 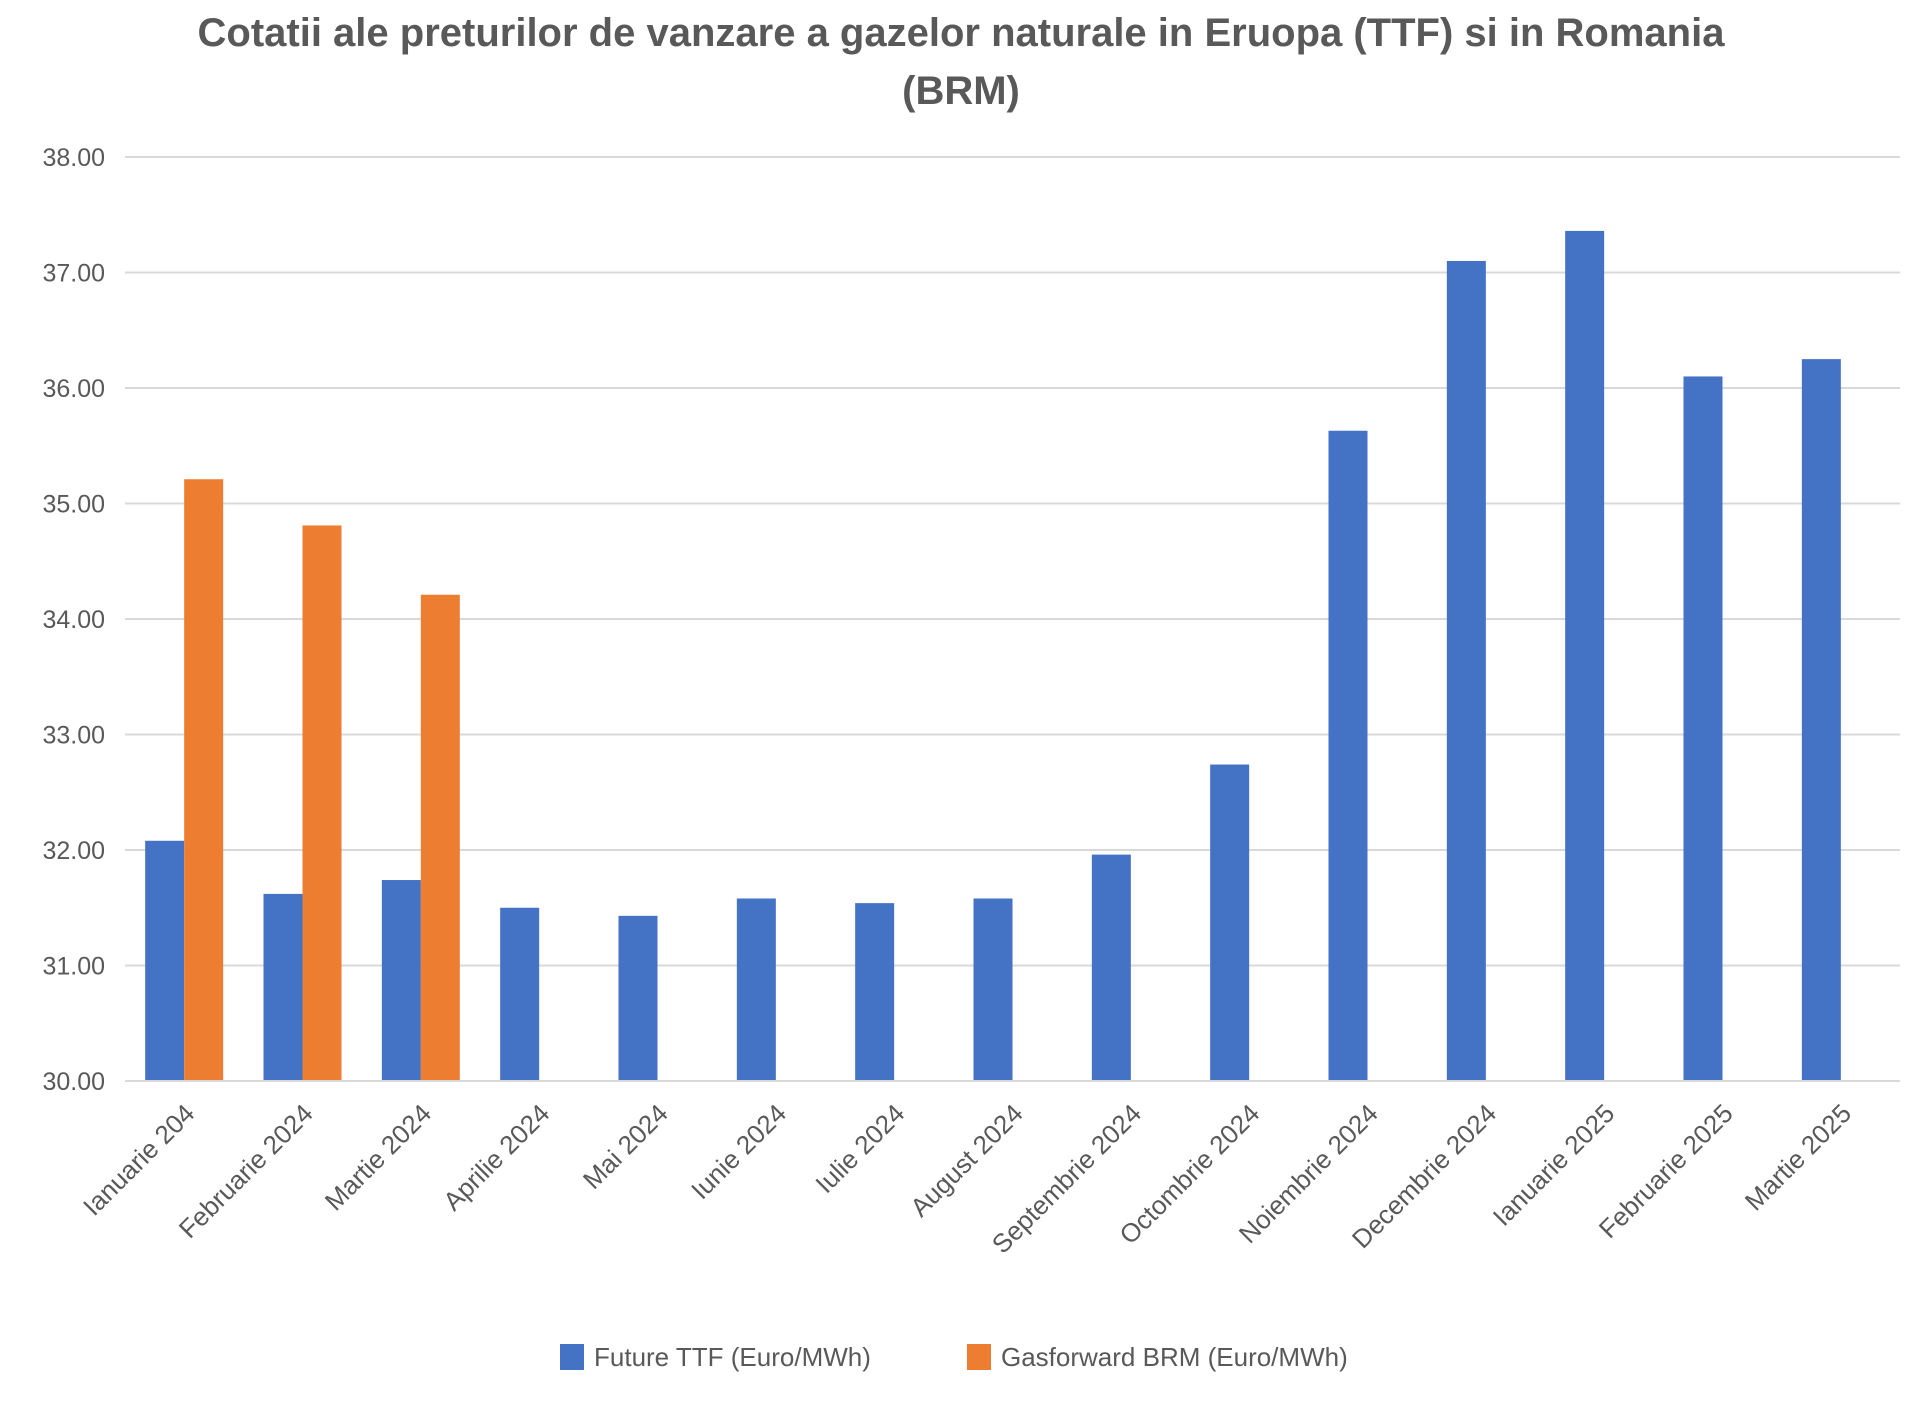 I want to click on y-tick-label: 35.00, so click(x=73, y=505).